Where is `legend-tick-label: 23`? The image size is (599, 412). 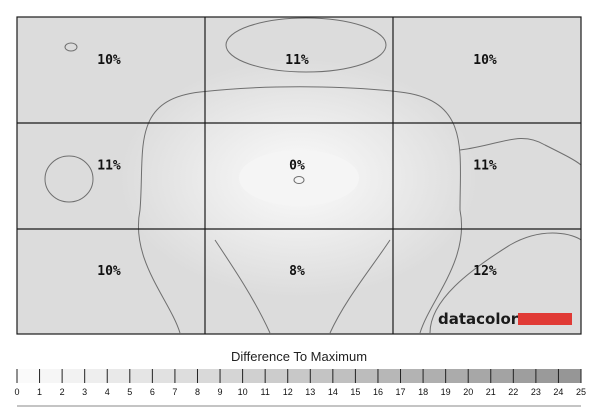 legend-tick-label: 23 is located at coordinates (536, 392).